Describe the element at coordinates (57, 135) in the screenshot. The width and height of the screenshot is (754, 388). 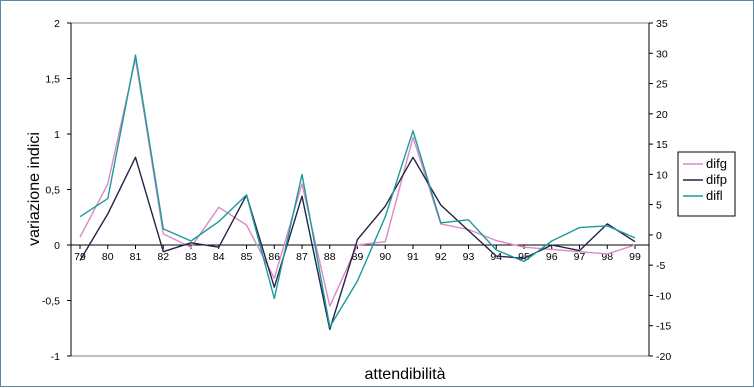
I see `y-left-tick-label: 1` at that location.